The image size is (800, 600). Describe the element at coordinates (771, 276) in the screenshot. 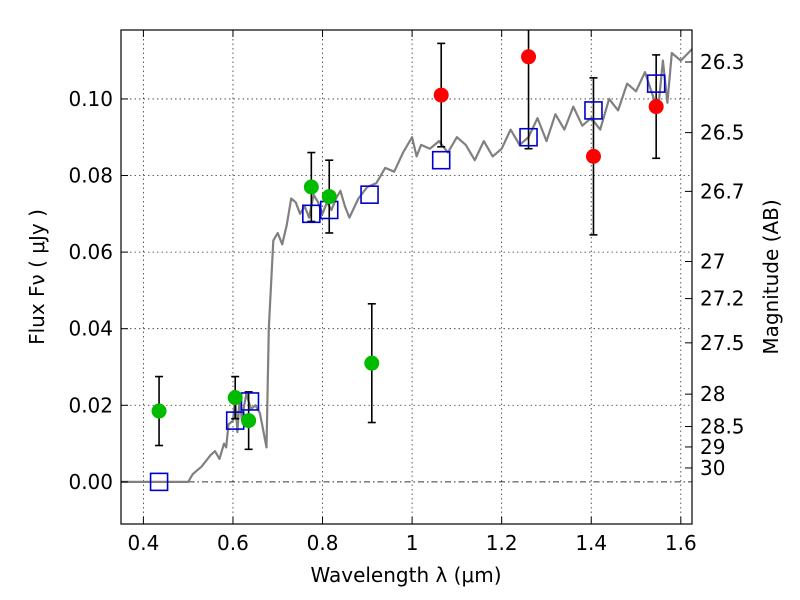

I see `magnitude-axis-label: Magnitude (AB)` at that location.